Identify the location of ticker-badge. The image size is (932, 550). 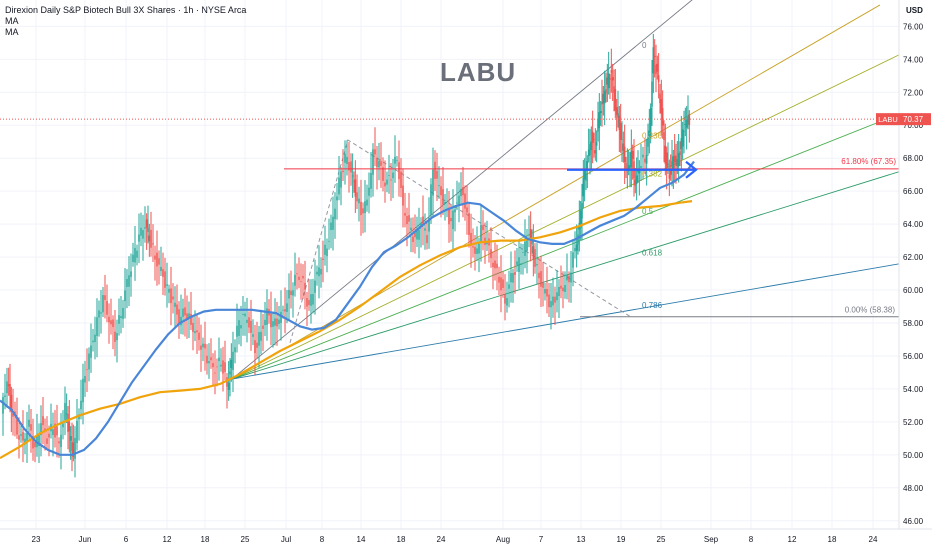
(888, 119).